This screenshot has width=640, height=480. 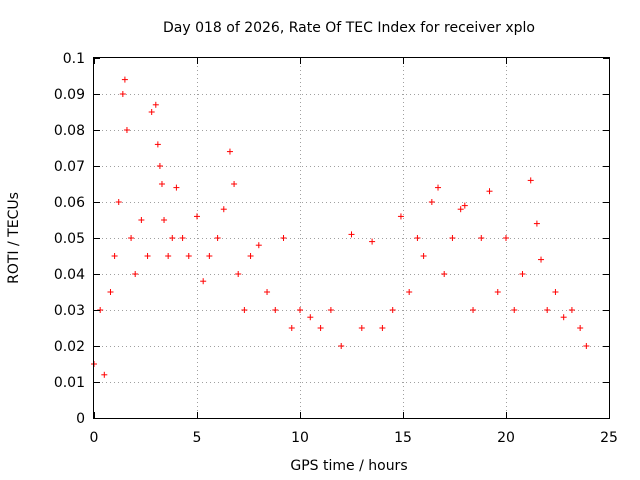 I want to click on y-tick-label: 0.07, so click(x=69, y=167).